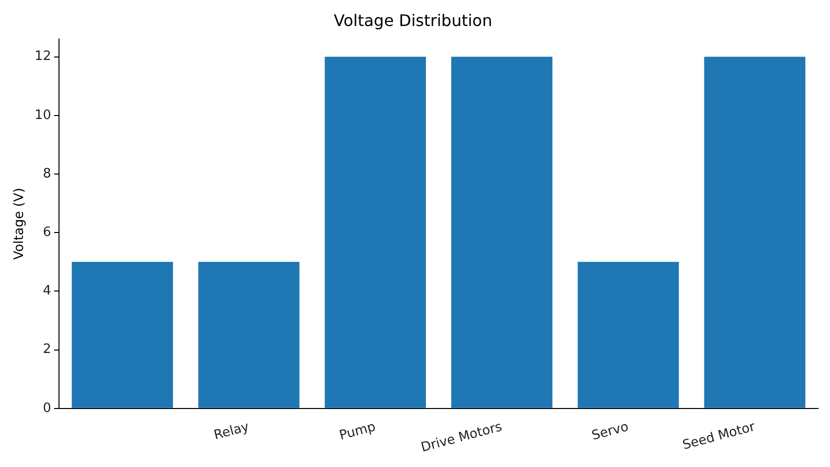 This screenshot has height=467, width=830. I want to click on y-tick-label: 2, so click(47, 350).